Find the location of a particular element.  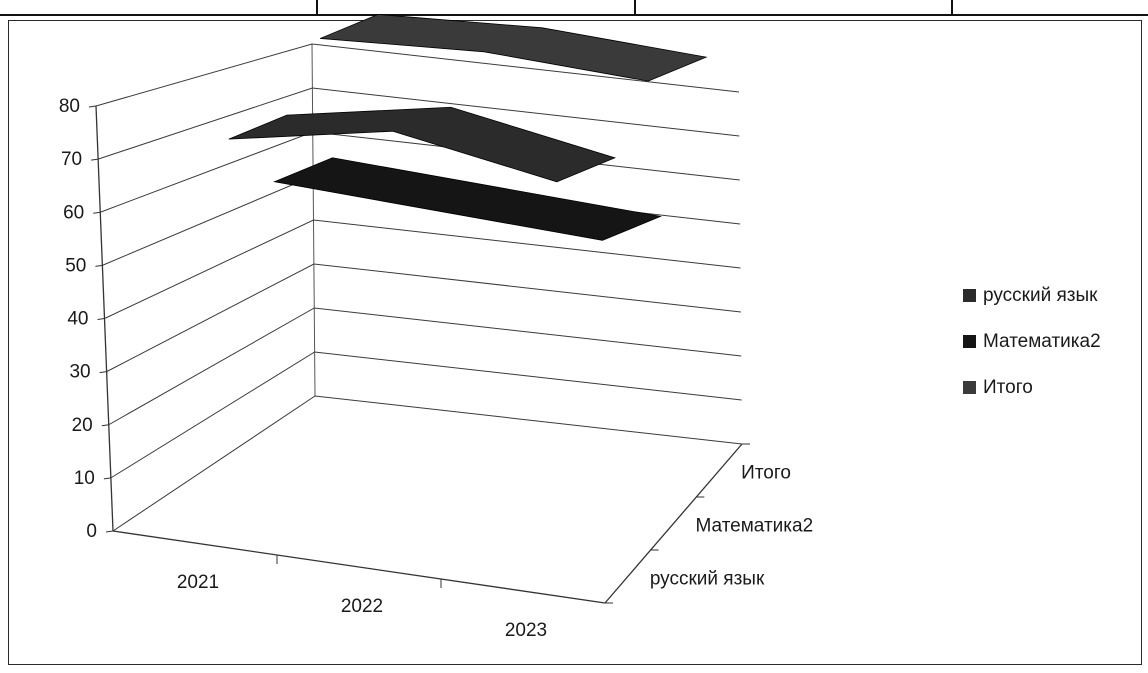

y-tick-label: 20 is located at coordinates (82, 425).